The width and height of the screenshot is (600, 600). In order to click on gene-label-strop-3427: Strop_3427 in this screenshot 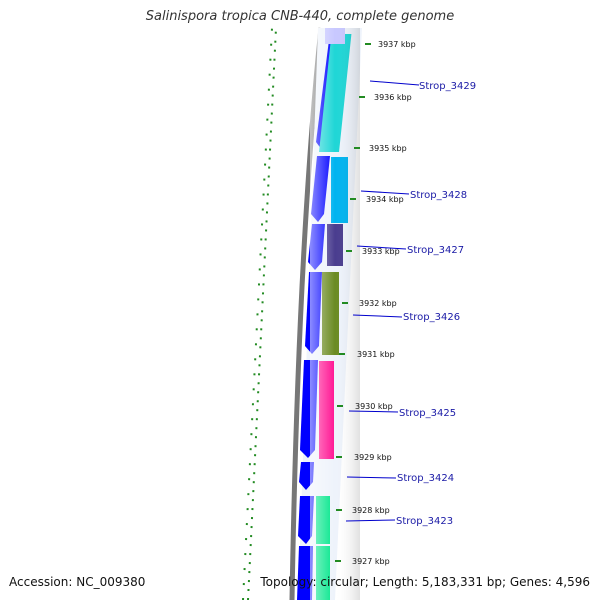, I will do `click(435, 250)`.